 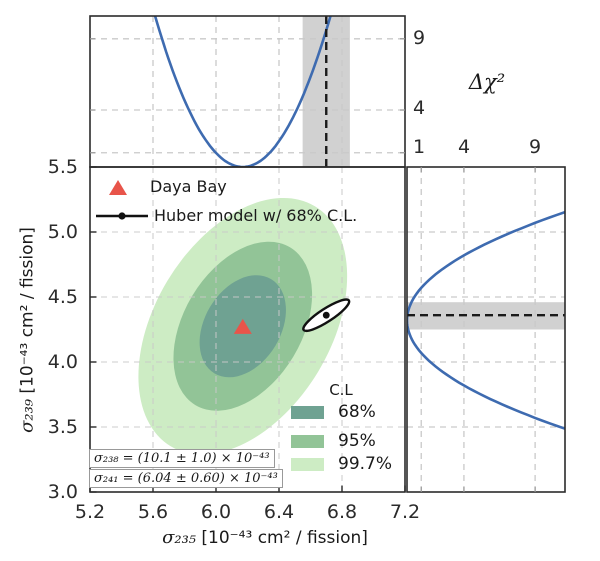 I want to click on huber-center-dot, so click(x=326, y=315).